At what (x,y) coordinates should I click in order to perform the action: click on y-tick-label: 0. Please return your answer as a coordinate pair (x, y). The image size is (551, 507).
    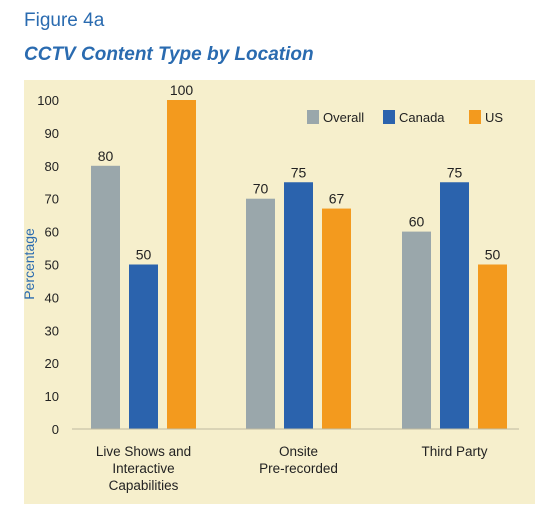
    Looking at the image, I should click on (55, 429).